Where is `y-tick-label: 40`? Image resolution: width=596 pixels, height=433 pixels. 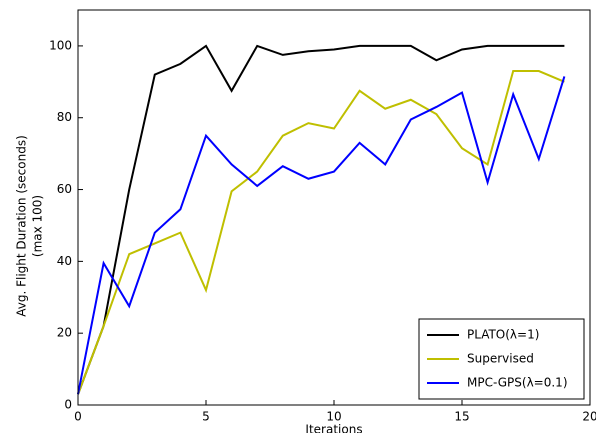 y-tick-label: 40 is located at coordinates (64, 261).